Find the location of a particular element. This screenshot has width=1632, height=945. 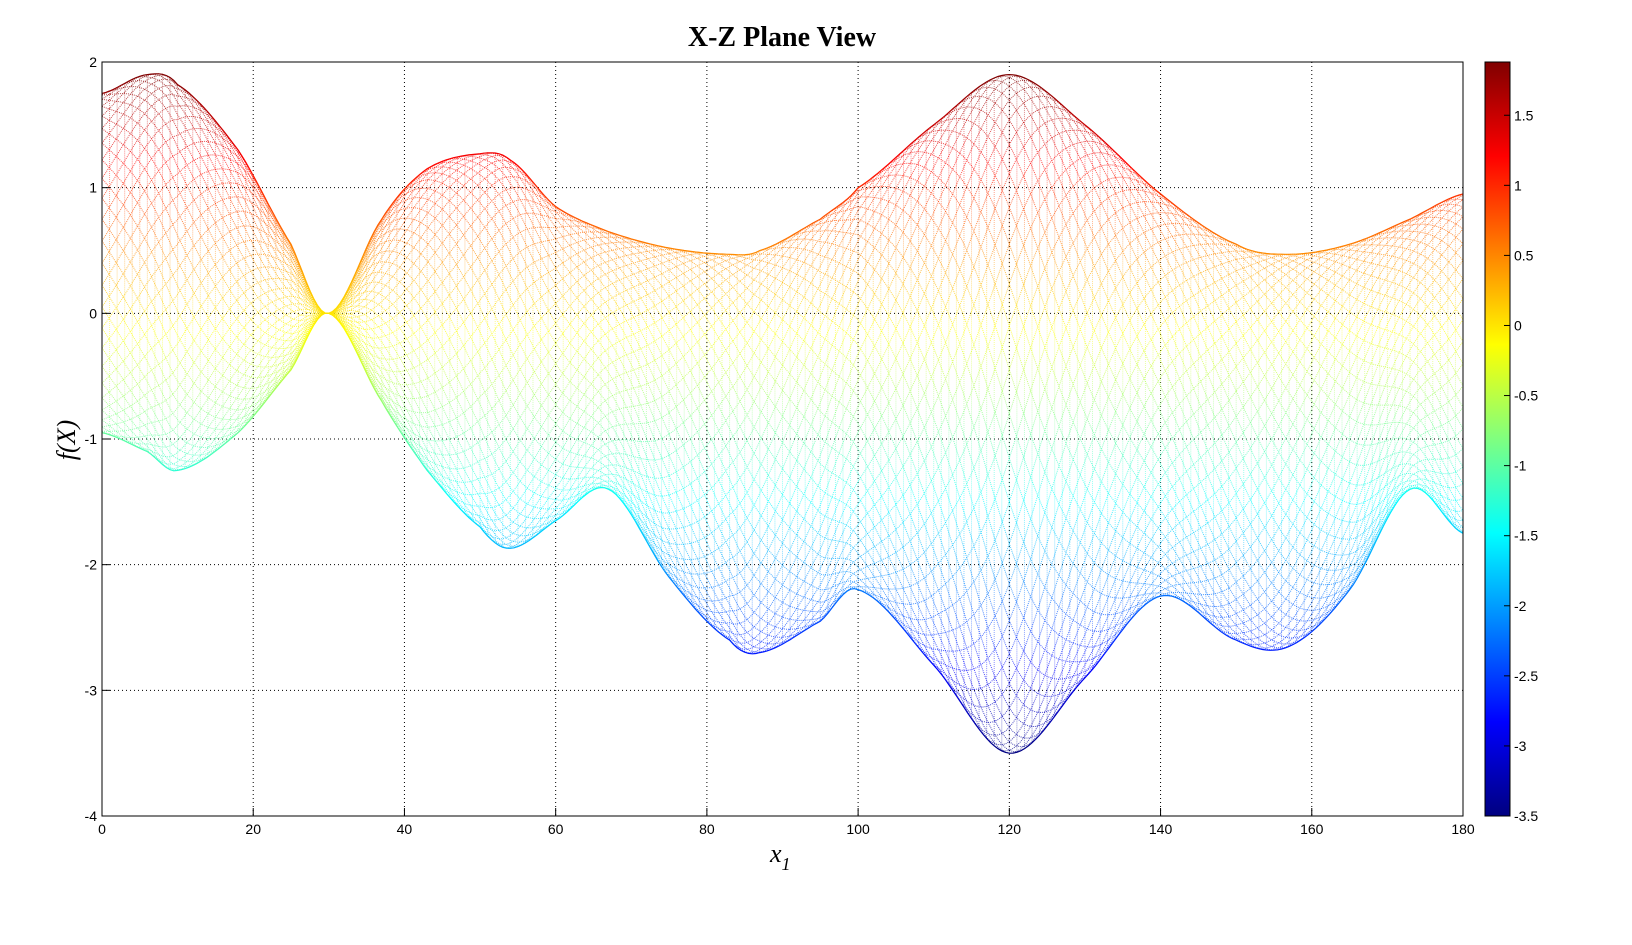

y-tick-label: -3 is located at coordinates (91, 690).